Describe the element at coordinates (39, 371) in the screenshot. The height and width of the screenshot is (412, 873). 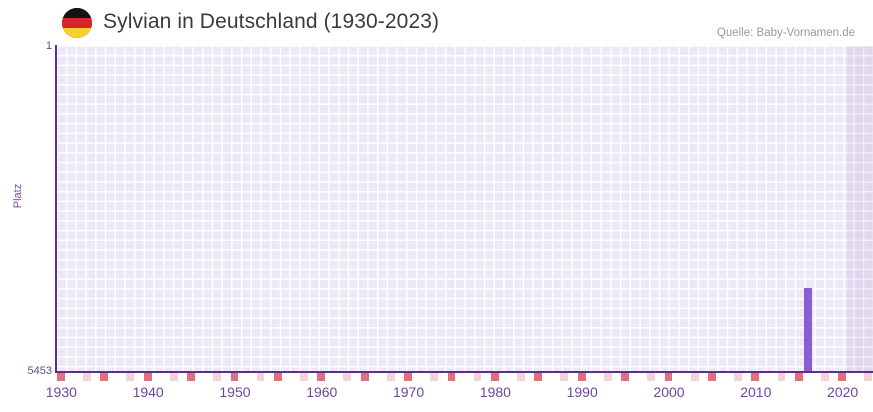
I see `y-tick-label-bottom: 5453` at that location.